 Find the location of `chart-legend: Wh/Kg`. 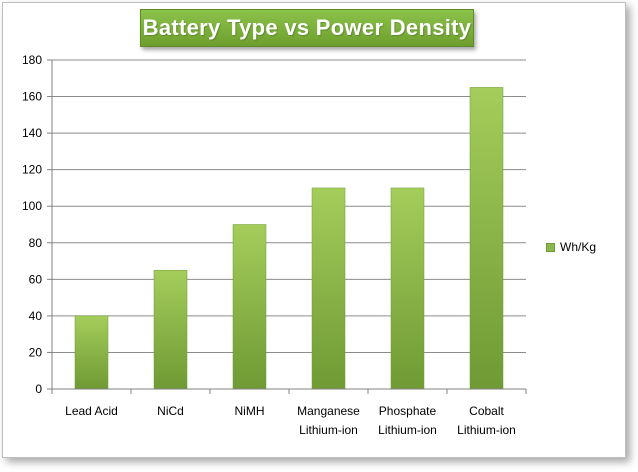

chart-legend: Wh/Kg is located at coordinates (571, 247).